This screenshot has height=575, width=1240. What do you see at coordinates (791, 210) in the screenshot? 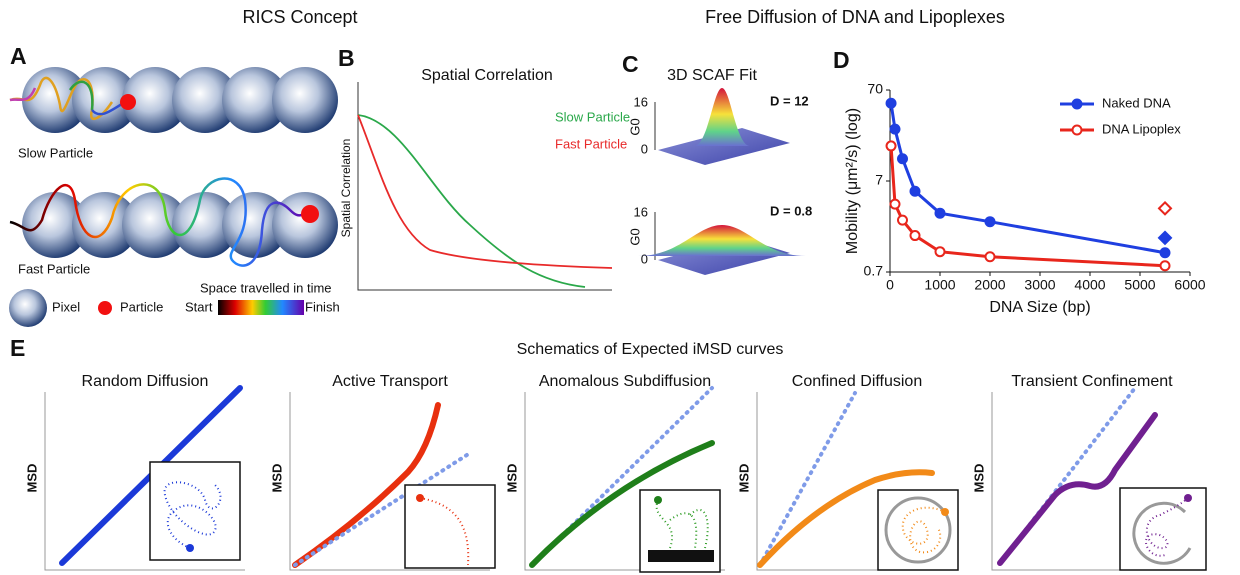
I see `fit-label: D = 0.8` at bounding box center [791, 210].